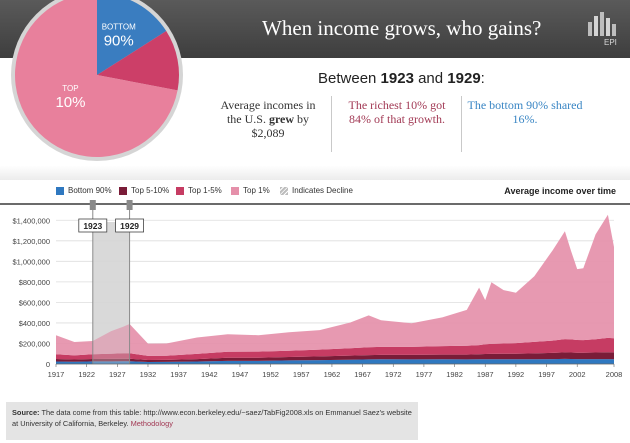 The image size is (630, 443). What do you see at coordinates (150, 190) in the screenshot?
I see `legend-label: Top 5-10%` at bounding box center [150, 190].